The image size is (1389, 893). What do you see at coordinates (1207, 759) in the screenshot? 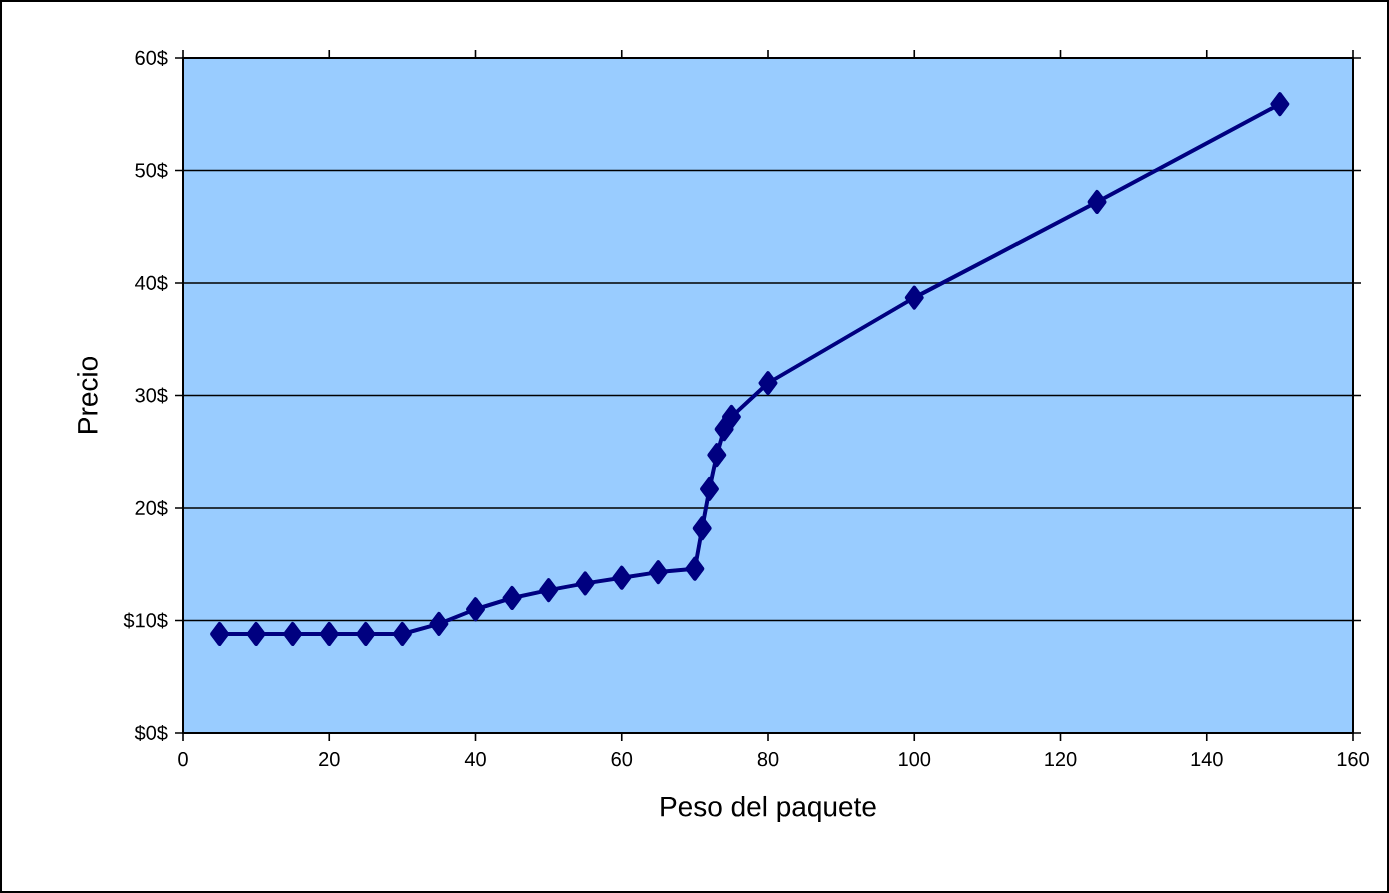
I see `x-tick-label: 140` at bounding box center [1207, 759].